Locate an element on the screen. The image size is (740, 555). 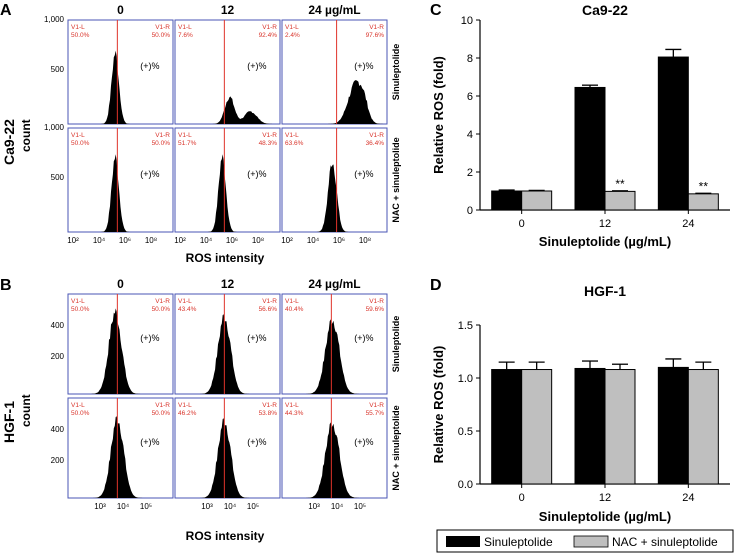
panel-b-pct-left-r1c1: 46.2% is located at coordinates (187, 413).